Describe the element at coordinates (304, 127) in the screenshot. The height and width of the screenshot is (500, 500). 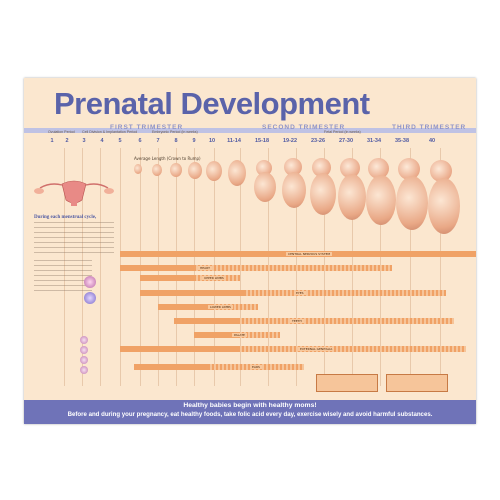
I see `second-trimester-label: SECOND TRIMESTER` at that location.